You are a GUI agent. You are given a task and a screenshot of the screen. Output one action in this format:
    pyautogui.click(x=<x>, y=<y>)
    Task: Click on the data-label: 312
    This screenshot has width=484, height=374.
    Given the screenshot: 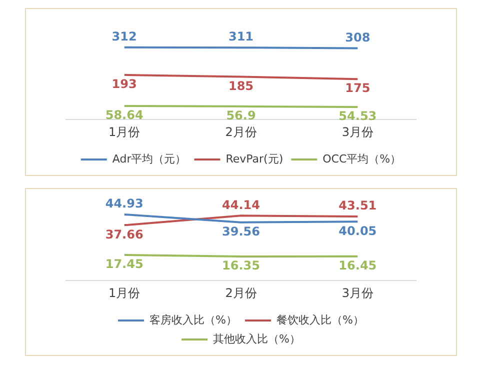 What is the action you would take?
    pyautogui.click(x=124, y=36)
    